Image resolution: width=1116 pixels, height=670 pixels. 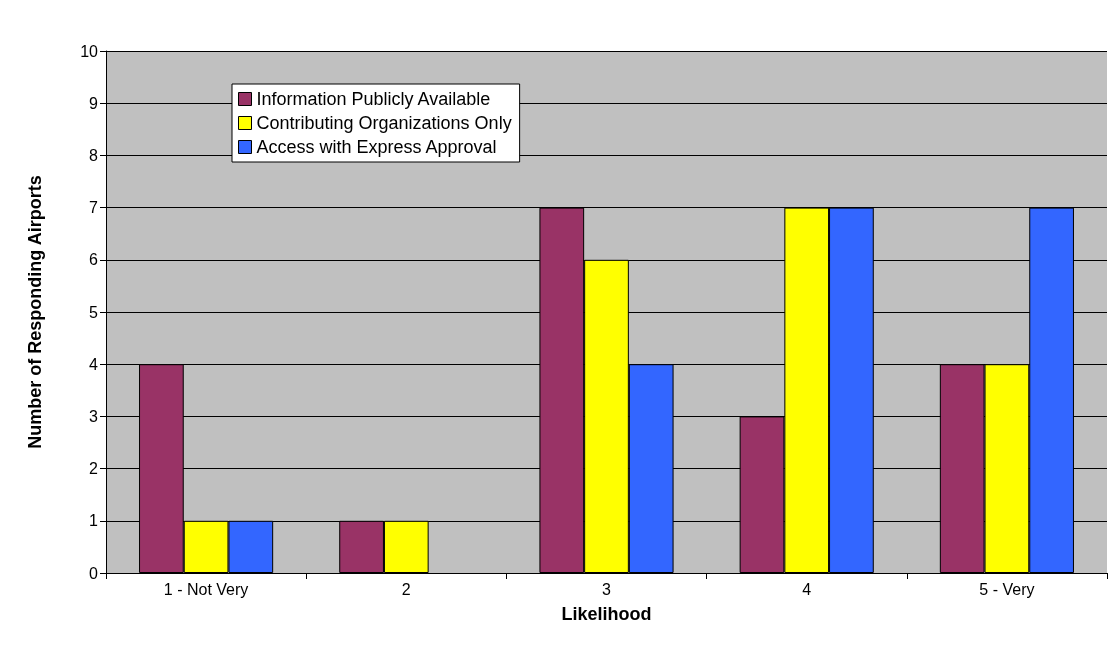 What do you see at coordinates (94, 469) in the screenshot?
I see `y-tick-label: 2` at bounding box center [94, 469].